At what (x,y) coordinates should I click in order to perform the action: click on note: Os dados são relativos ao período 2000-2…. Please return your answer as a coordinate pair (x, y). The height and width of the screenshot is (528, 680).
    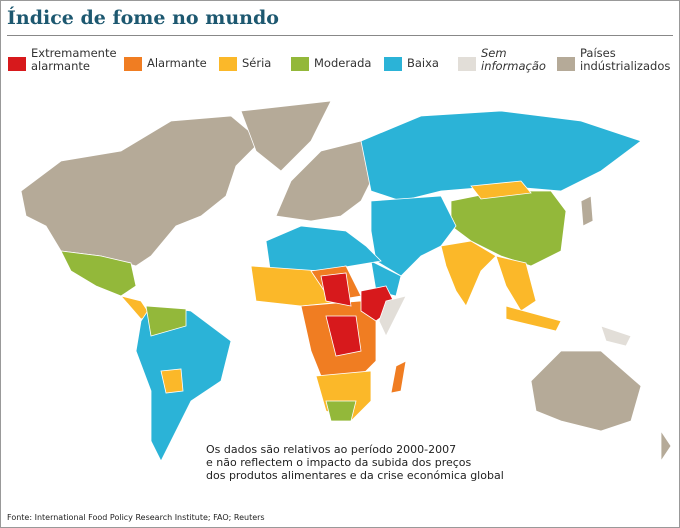
    Looking at the image, I should click on (355, 462).